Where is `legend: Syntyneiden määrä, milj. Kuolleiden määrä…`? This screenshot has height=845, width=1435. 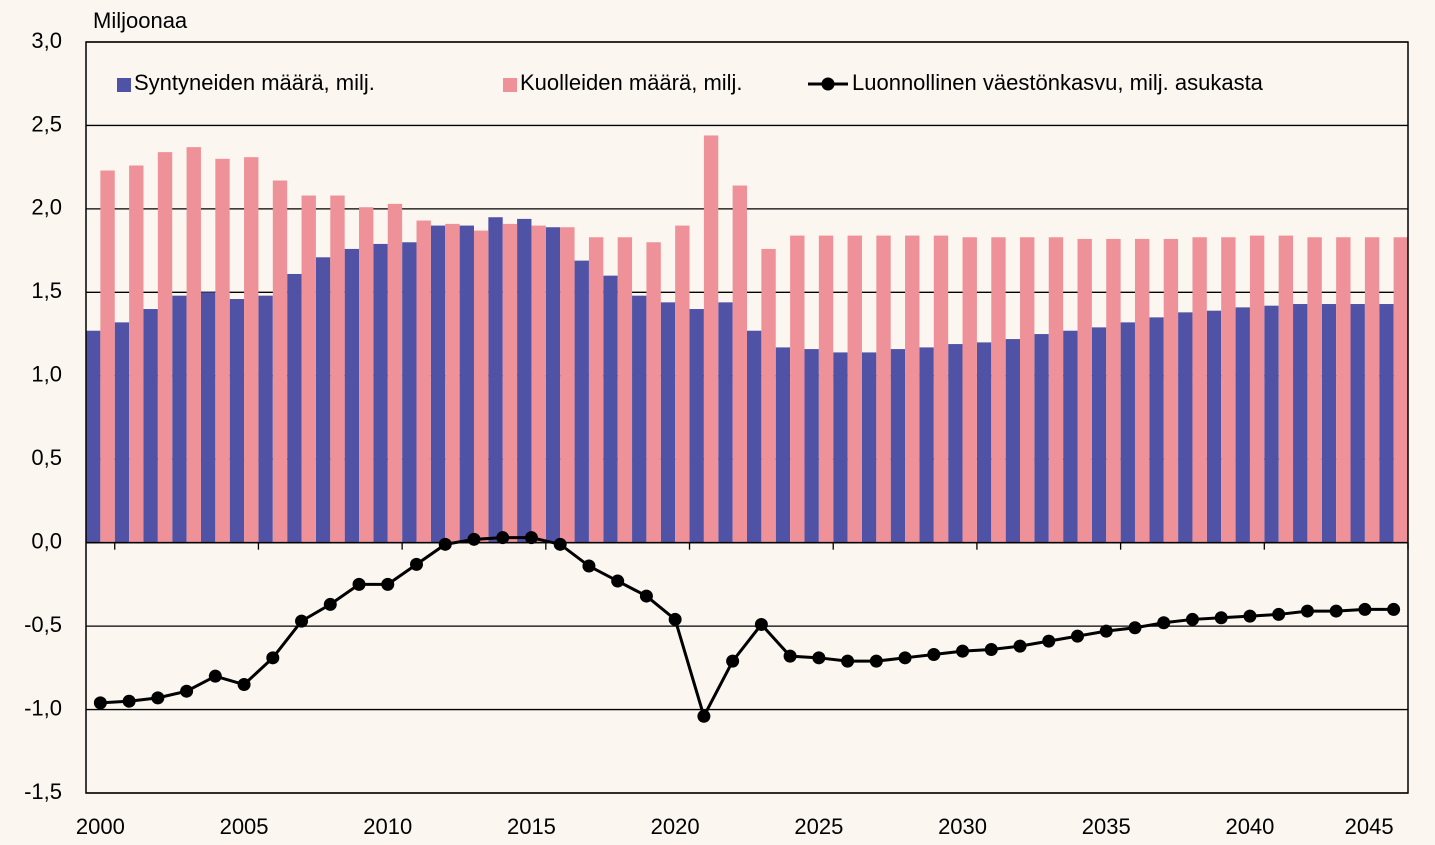
legend: Syntyneiden määrä, milj. Kuolleiden määrä… is located at coordinates (745, 84).